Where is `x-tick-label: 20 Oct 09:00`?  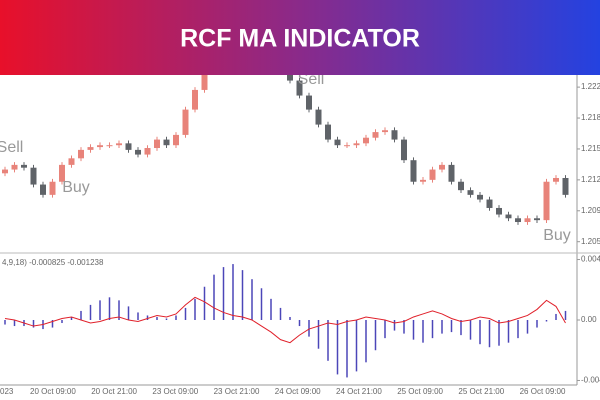
x-tick-label: 20 Oct 09:00 is located at coordinates (53, 391).